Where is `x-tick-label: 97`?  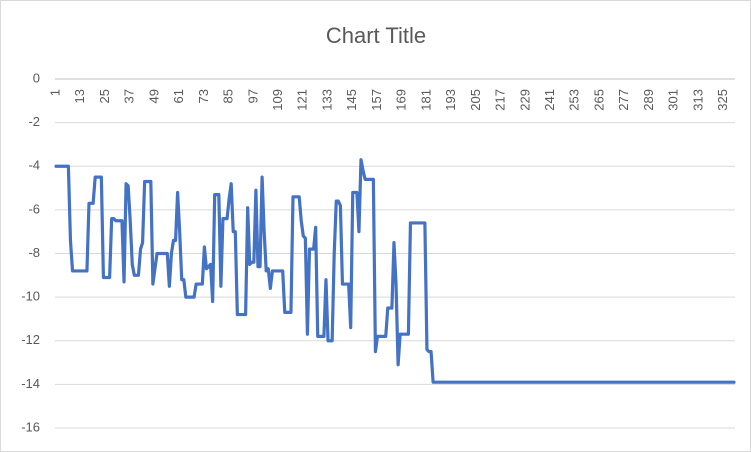 x-tick-label: 97 is located at coordinates (252, 96).